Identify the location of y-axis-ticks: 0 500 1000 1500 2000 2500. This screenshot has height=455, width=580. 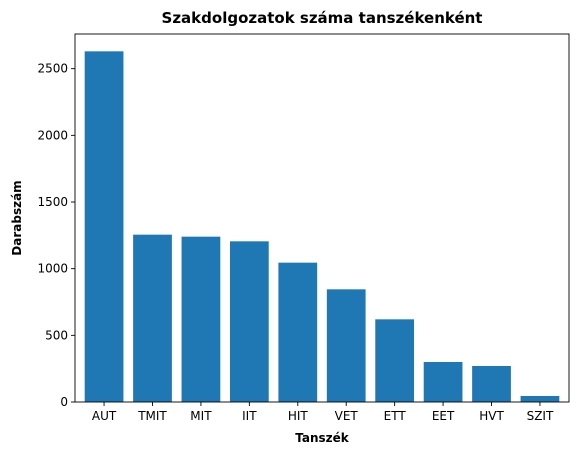
(56, 235).